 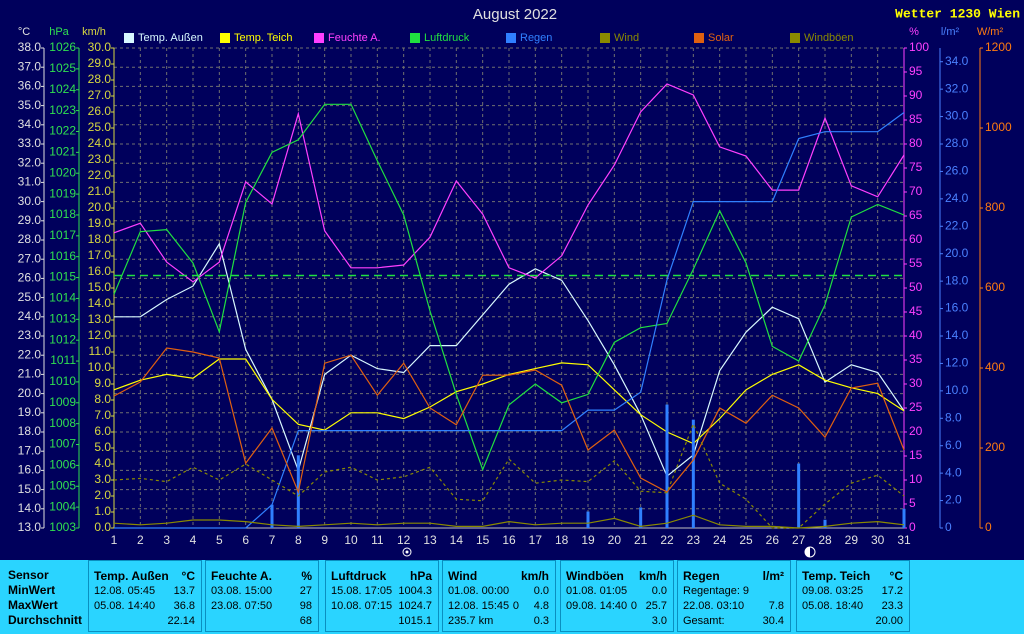 What do you see at coordinates (114, 540) in the screenshot?
I see `x-tick-label: 1` at bounding box center [114, 540].